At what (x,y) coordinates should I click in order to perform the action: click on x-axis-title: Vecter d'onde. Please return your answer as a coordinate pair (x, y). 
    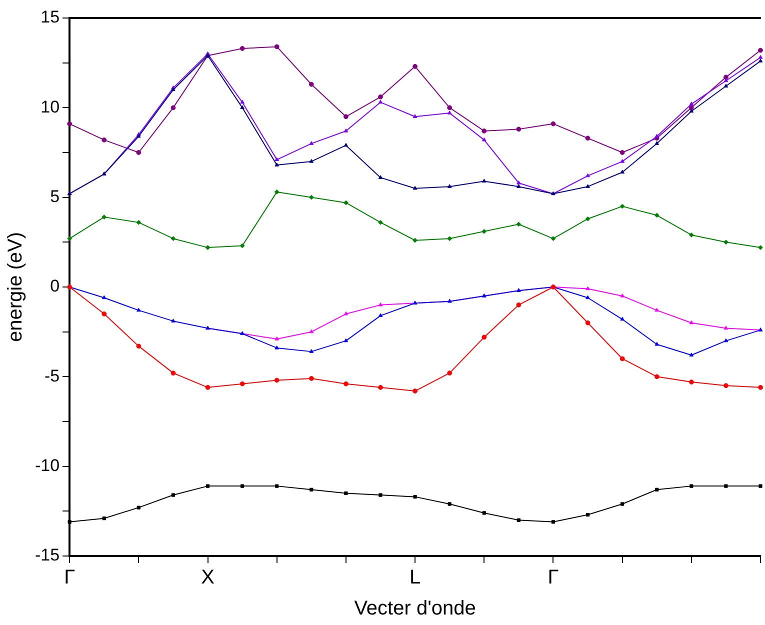
    Looking at the image, I should click on (415, 609).